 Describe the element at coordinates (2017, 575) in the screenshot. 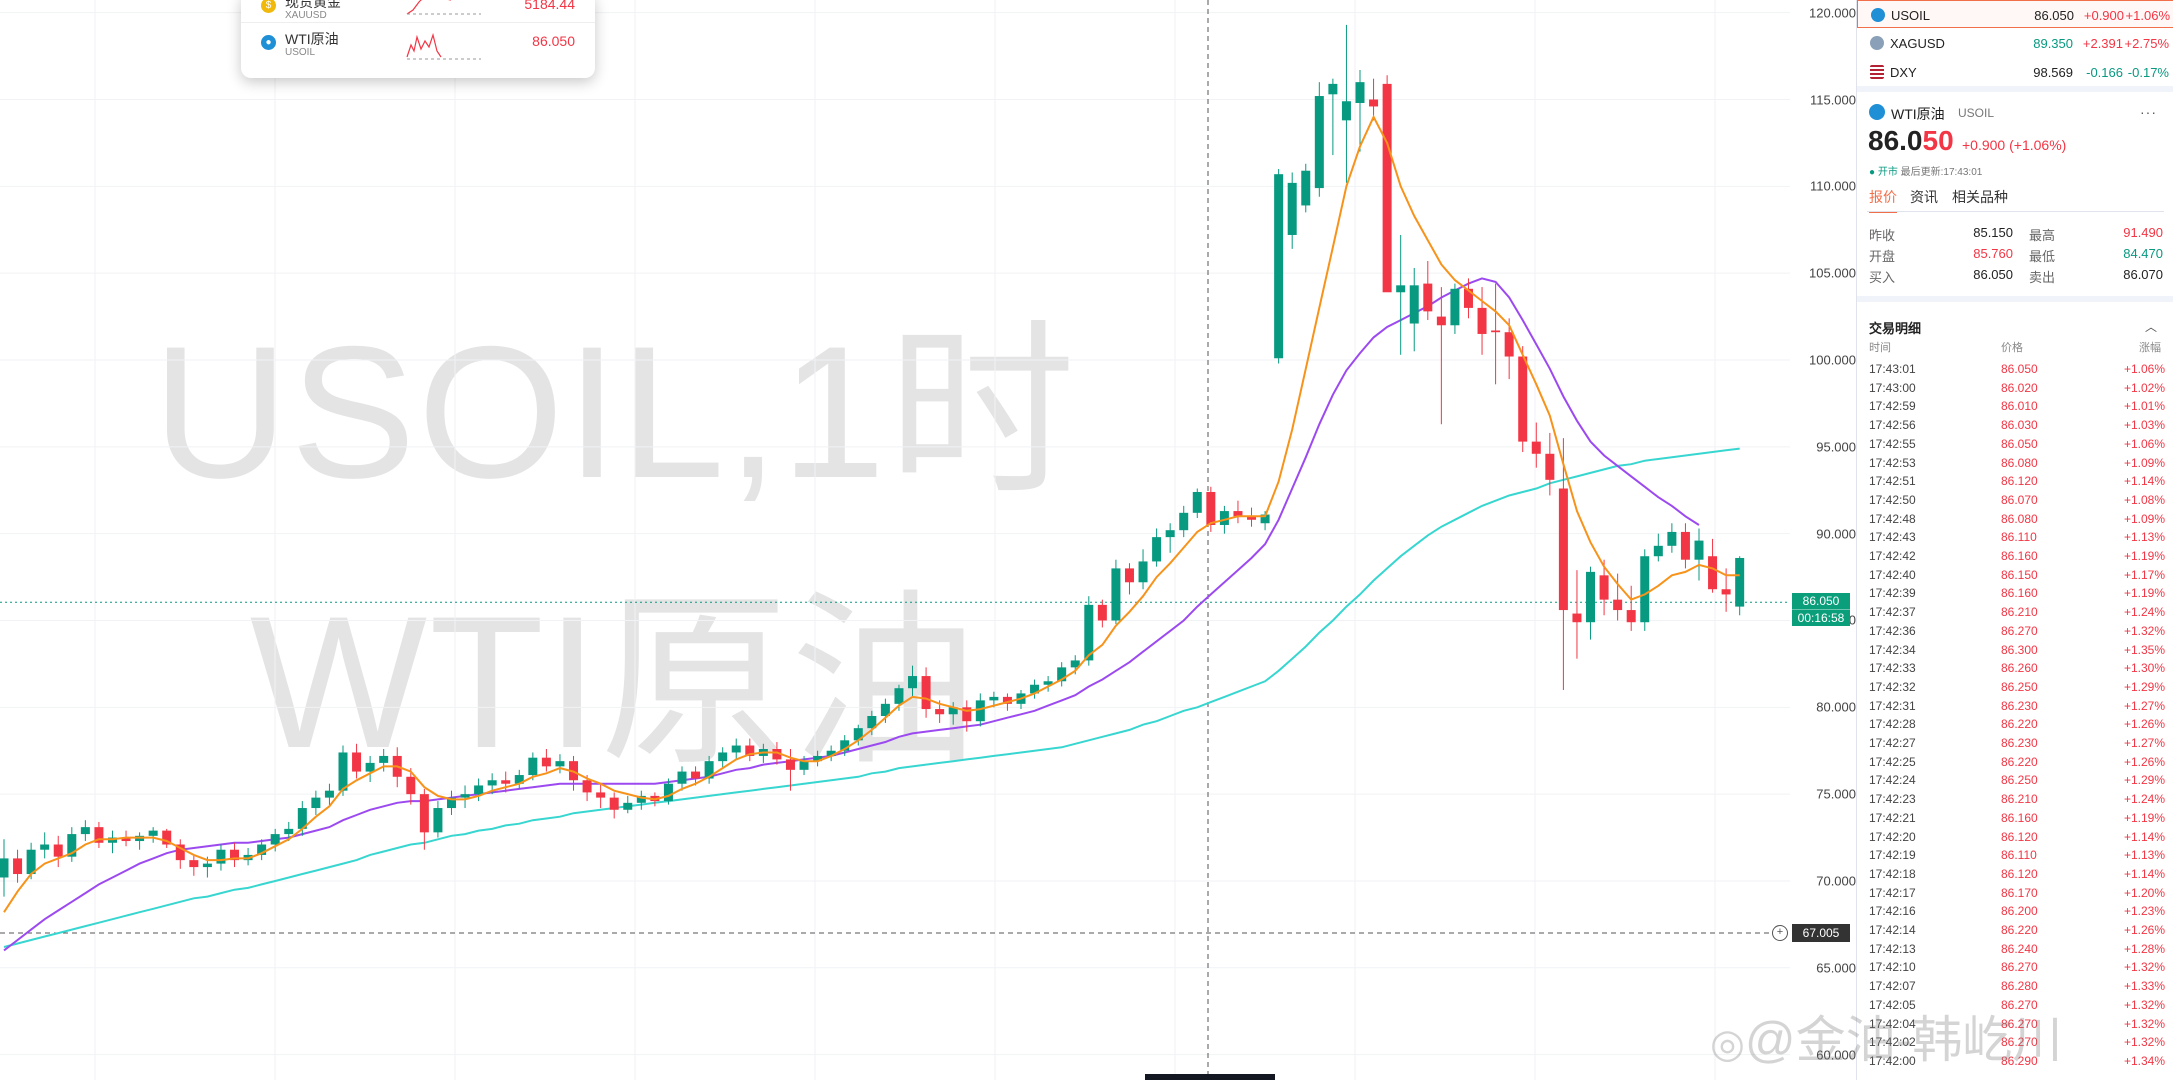

I see `trade-row: 17:42:40 86.150 +1.17%` at that location.